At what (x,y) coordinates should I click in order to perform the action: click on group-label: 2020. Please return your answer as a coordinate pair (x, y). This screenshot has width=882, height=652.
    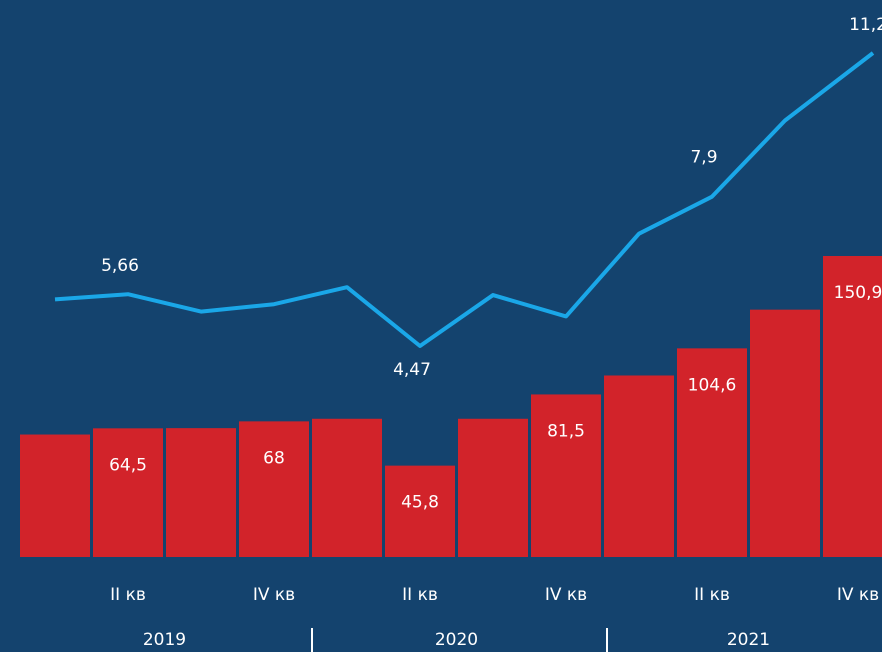
    Looking at the image, I should click on (456, 640).